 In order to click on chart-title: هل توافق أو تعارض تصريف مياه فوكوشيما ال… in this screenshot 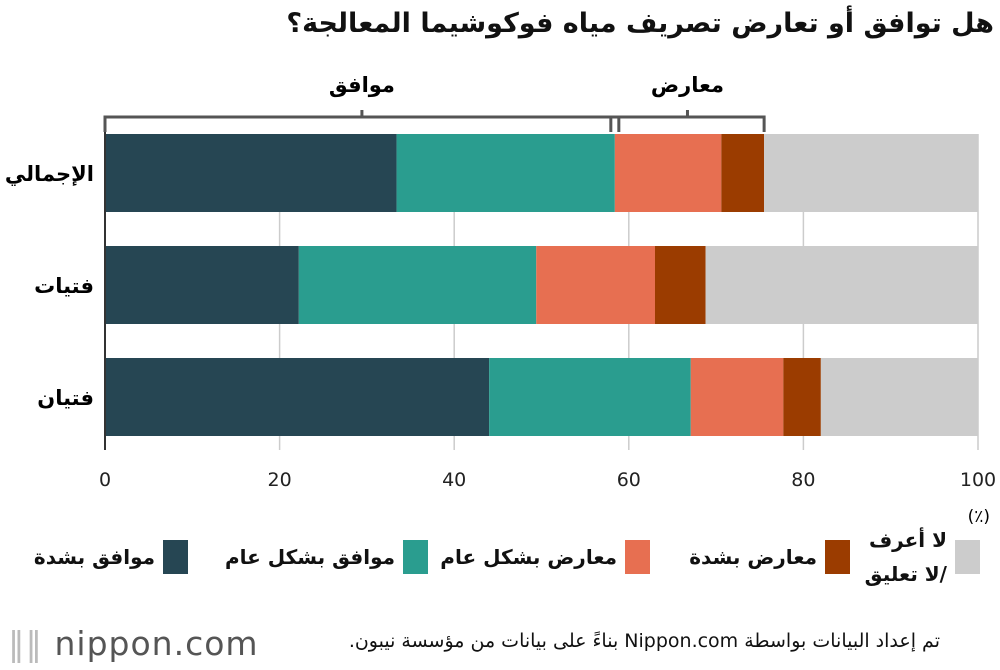, I will do `click(640, 23)`.